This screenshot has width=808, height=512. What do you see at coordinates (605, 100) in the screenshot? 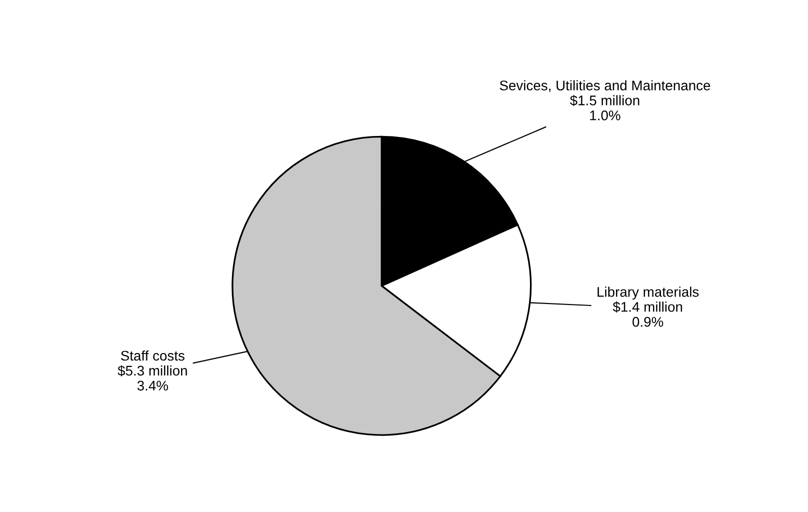
I see `data-label: $1.5 million` at bounding box center [605, 100].